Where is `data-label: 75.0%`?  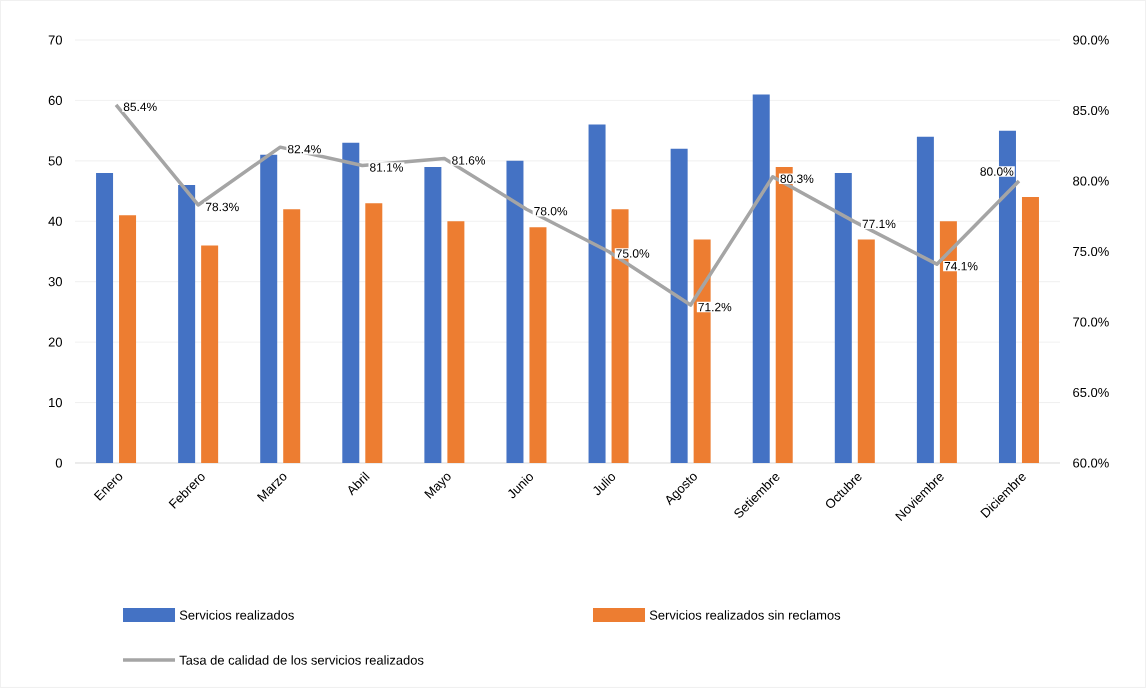 data-label: 75.0% is located at coordinates (633, 253).